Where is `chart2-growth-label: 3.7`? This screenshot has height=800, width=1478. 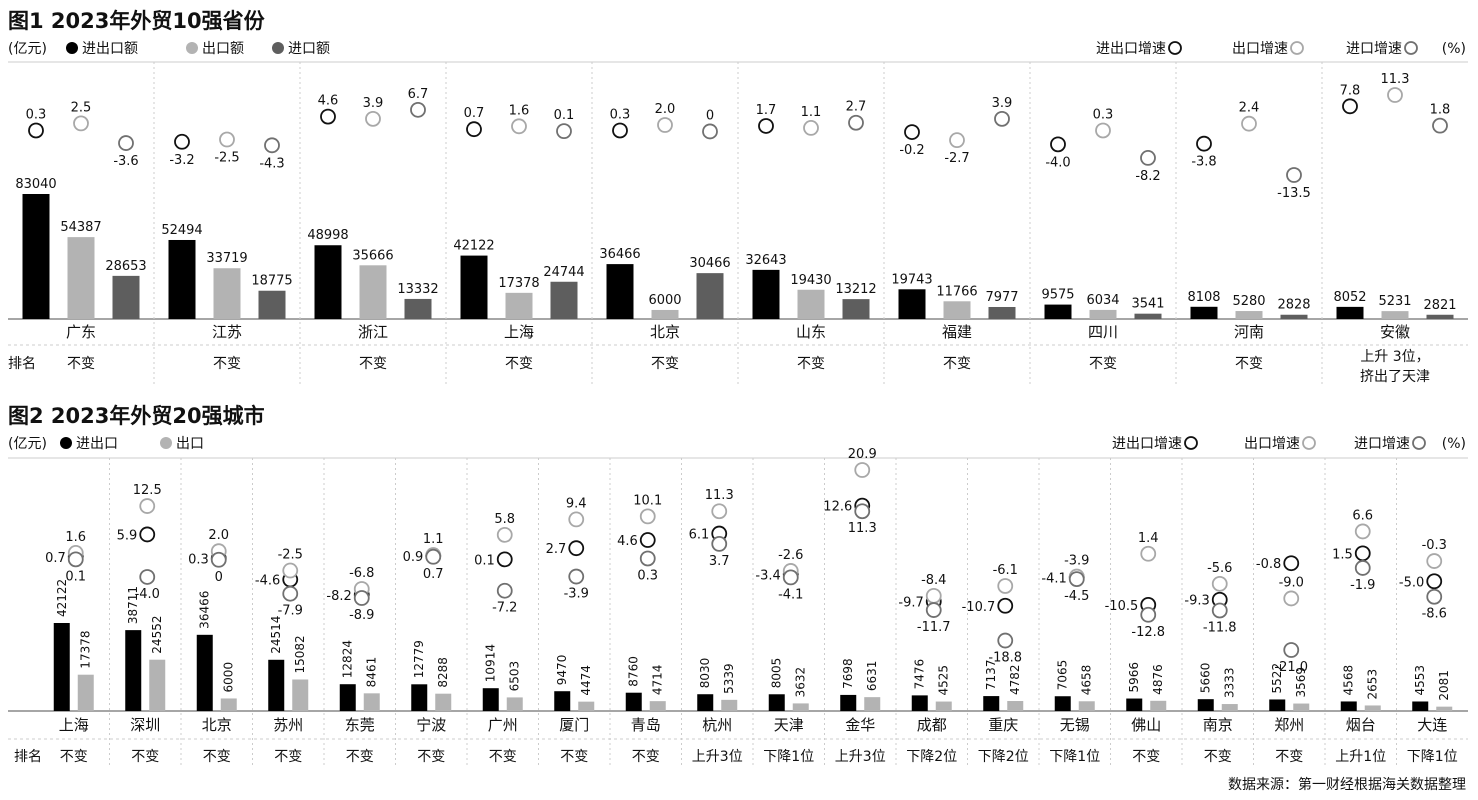 chart2-growth-label: 3.7 is located at coordinates (719, 561).